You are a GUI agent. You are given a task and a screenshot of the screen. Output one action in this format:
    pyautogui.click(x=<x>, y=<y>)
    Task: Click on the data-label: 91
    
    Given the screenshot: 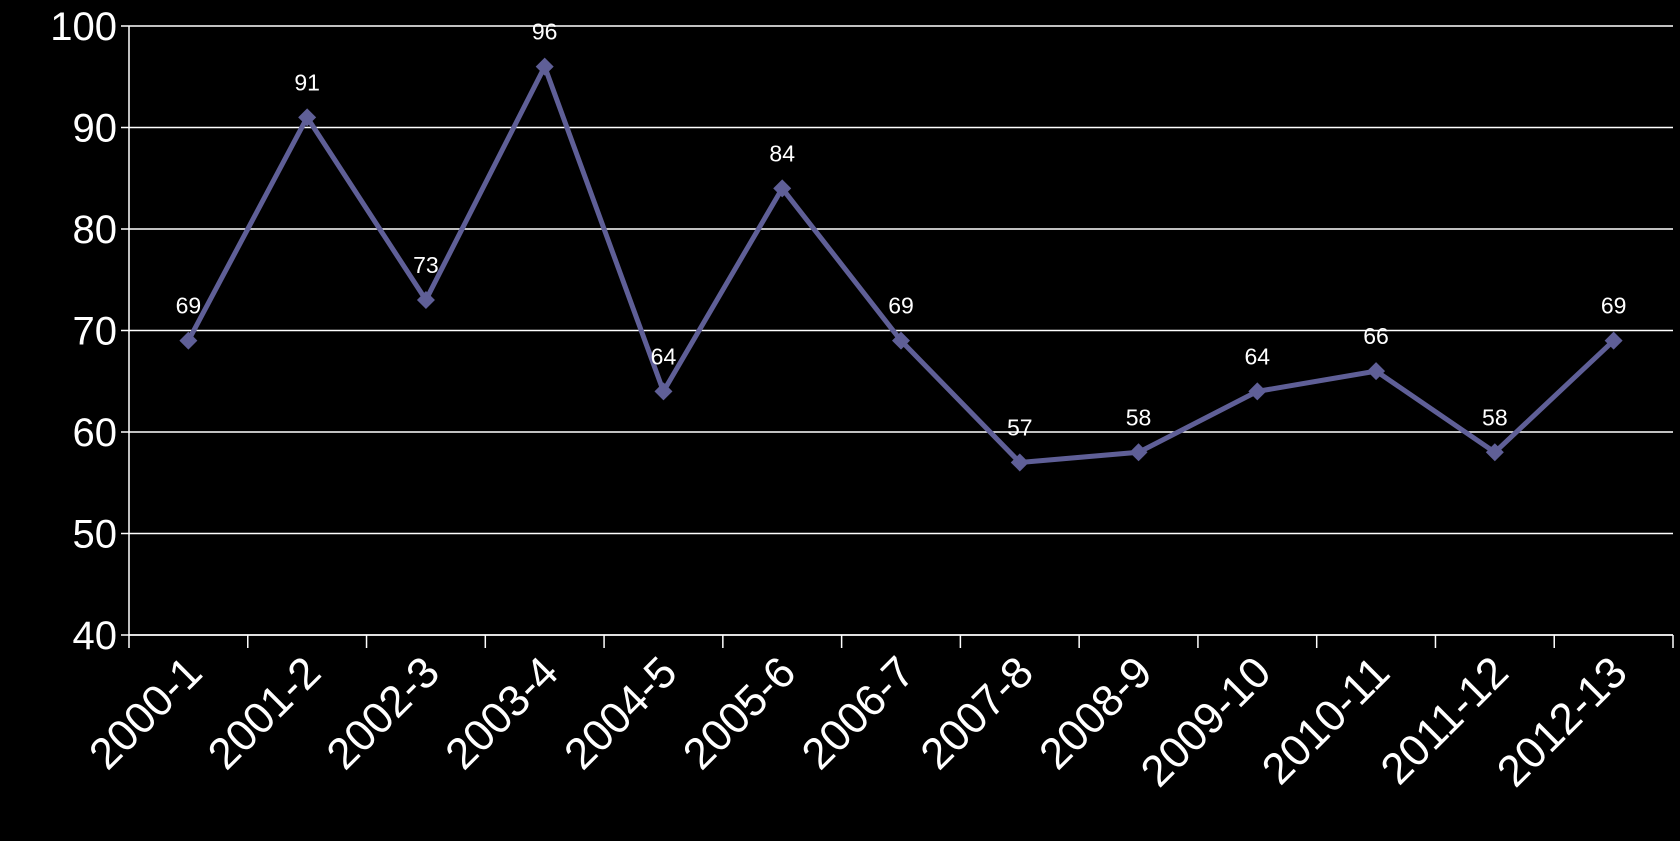 What is the action you would take?
    pyautogui.click(x=307, y=82)
    